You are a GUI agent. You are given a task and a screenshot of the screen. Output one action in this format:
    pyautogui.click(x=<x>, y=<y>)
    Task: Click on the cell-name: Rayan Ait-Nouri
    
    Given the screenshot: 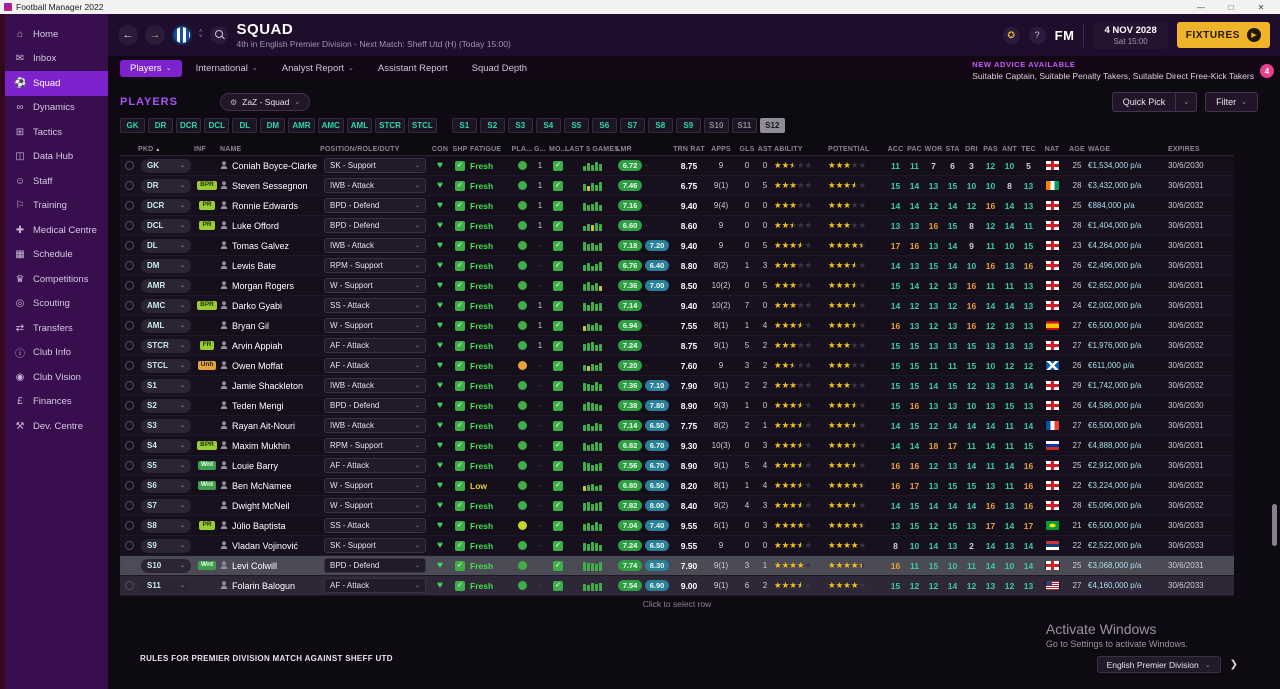 What is the action you would take?
    pyautogui.click(x=270, y=426)
    